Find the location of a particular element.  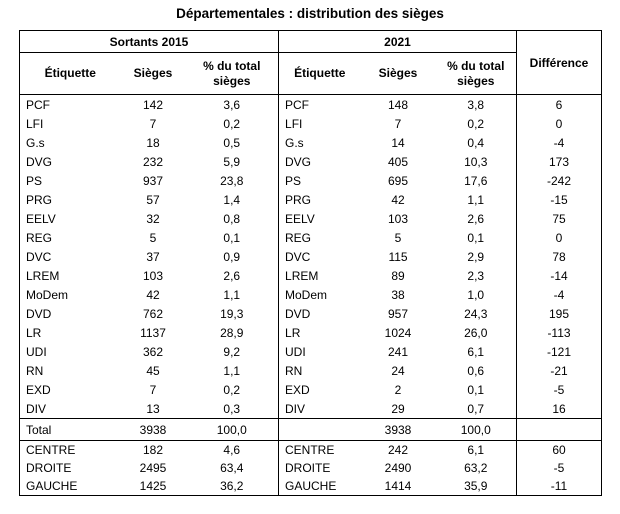

cell-sieges-2021: 957 is located at coordinates (398, 313).